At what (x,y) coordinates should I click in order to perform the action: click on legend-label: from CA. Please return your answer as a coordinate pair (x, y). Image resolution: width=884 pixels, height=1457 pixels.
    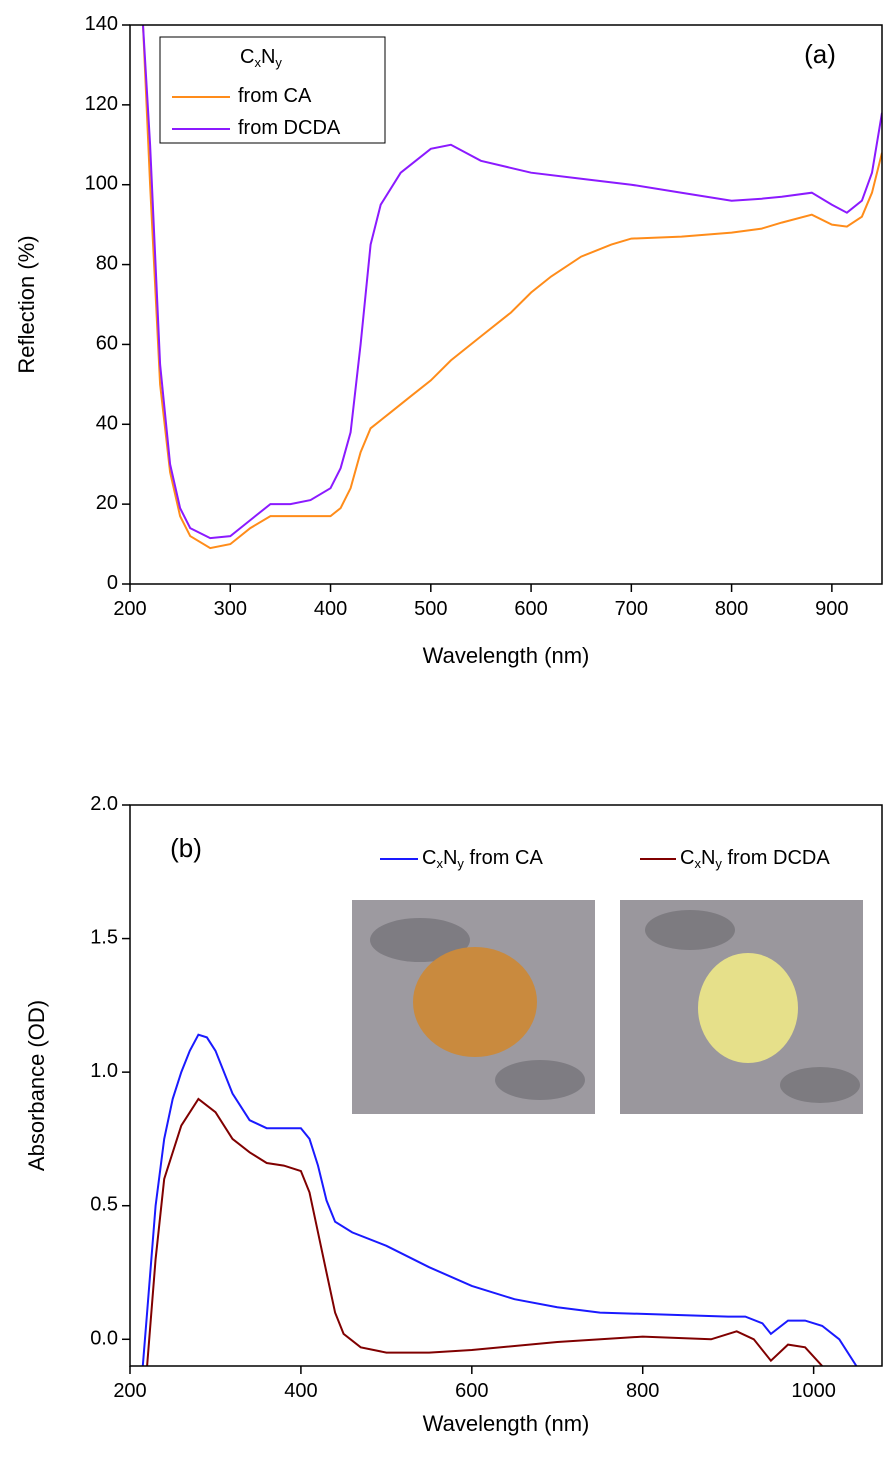
    Looking at the image, I should click on (275, 96).